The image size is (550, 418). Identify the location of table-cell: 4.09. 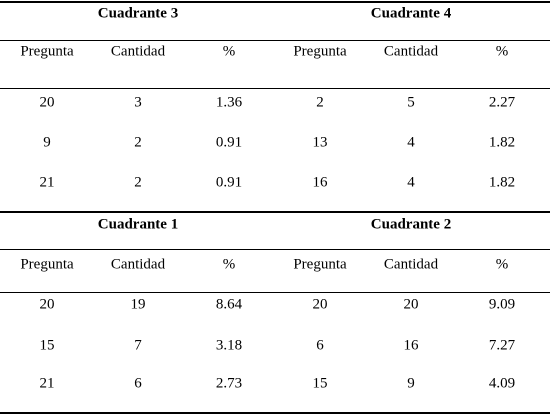
(502, 383).